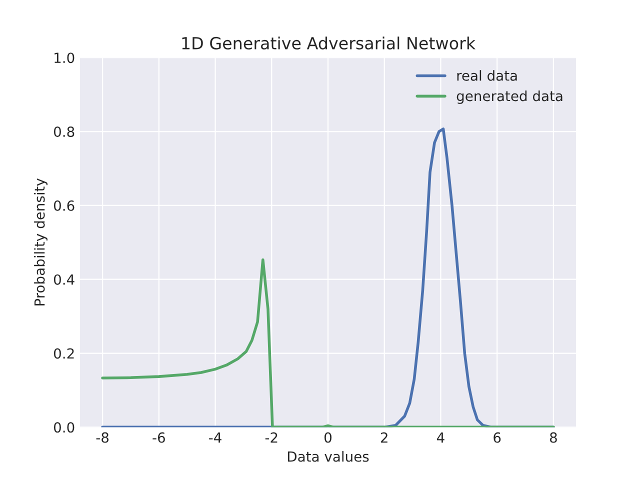 The height and width of the screenshot is (480, 640). What do you see at coordinates (41, 242) in the screenshot?
I see `y-axis-title: Probability density` at bounding box center [41, 242].